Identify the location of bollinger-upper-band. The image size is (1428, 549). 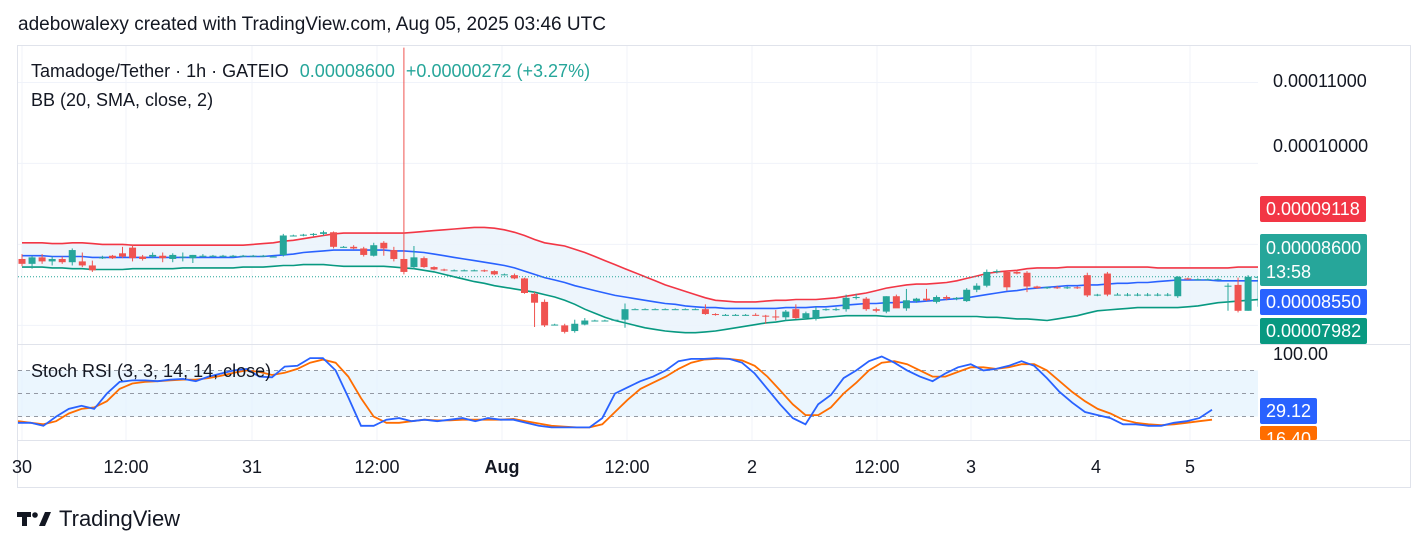
(640, 264).